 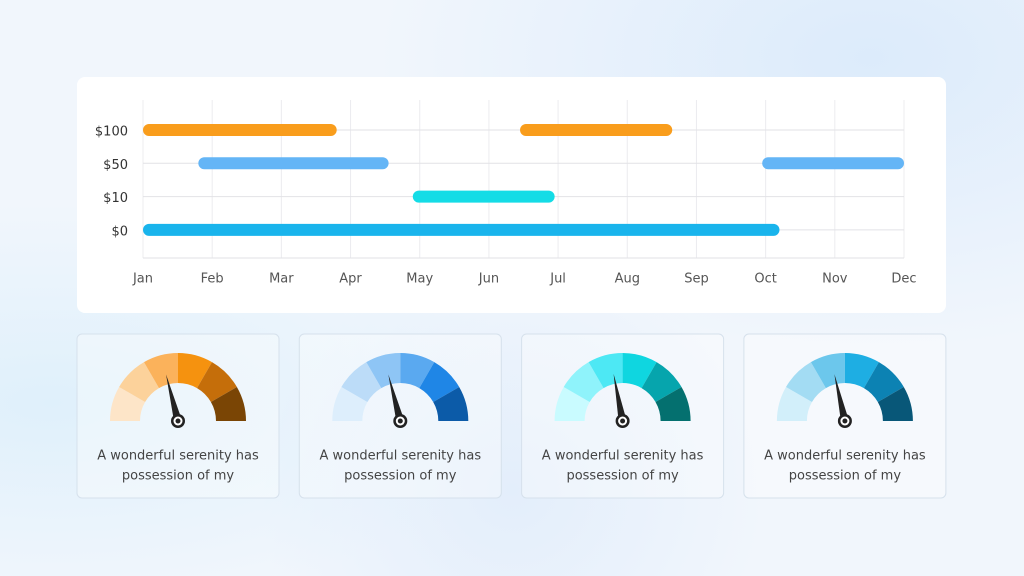 I want to click on x-tick-label: Feb, so click(x=212, y=279).